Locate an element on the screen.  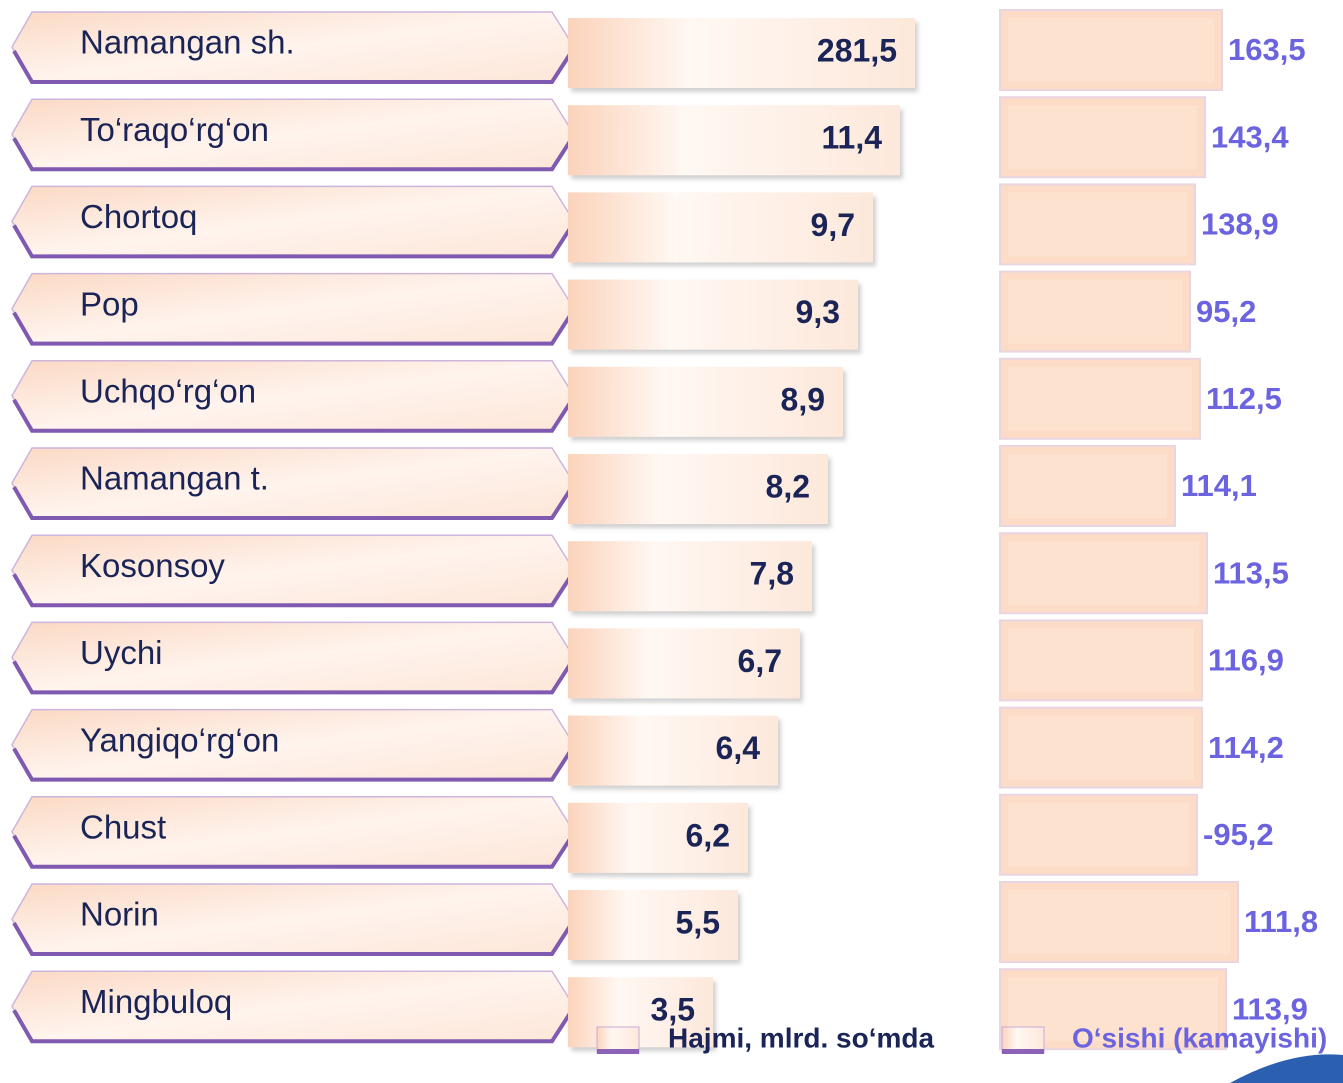
region-name: To‘raqo‘rg‘on is located at coordinates (174, 129).